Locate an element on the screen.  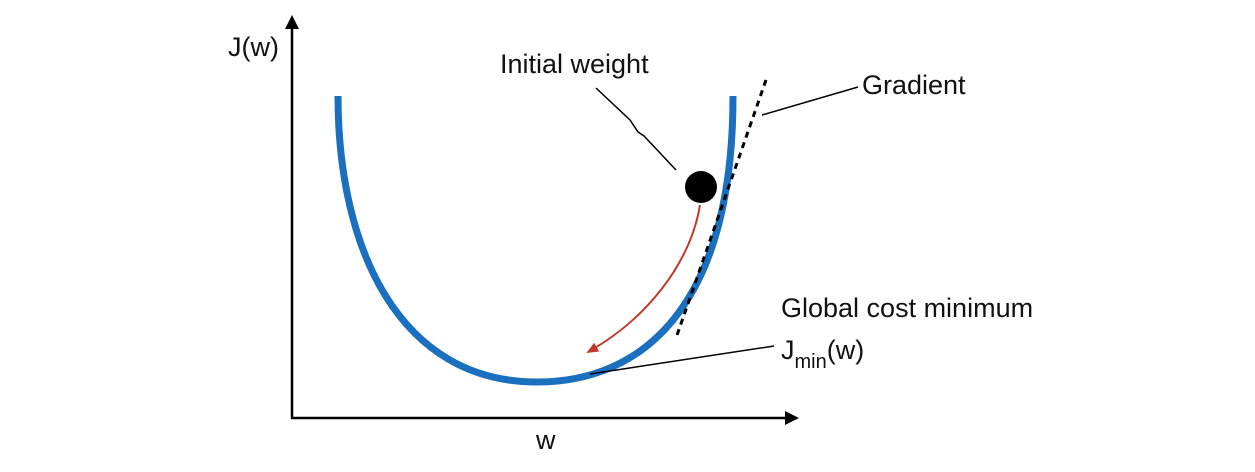
global-cost-minimum-label: Global cost minimum is located at coordinates (907, 308).